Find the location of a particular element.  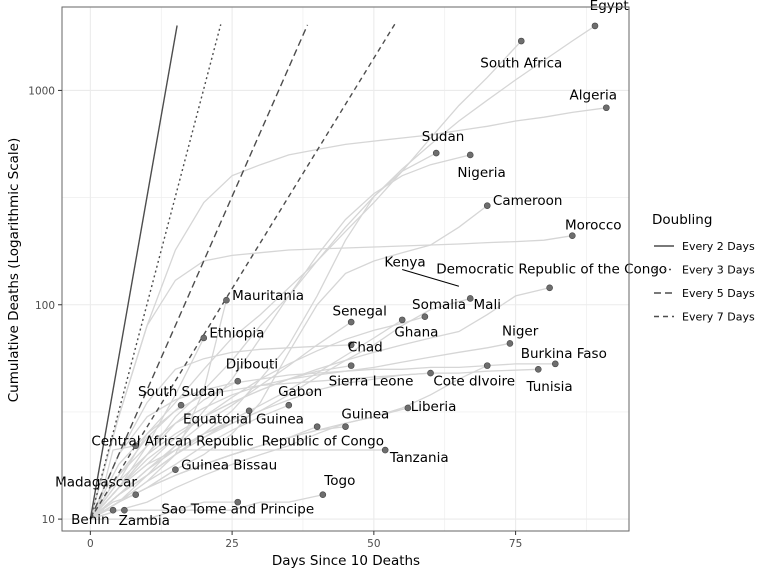

label-madagascar: Madagascar is located at coordinates (96, 482).